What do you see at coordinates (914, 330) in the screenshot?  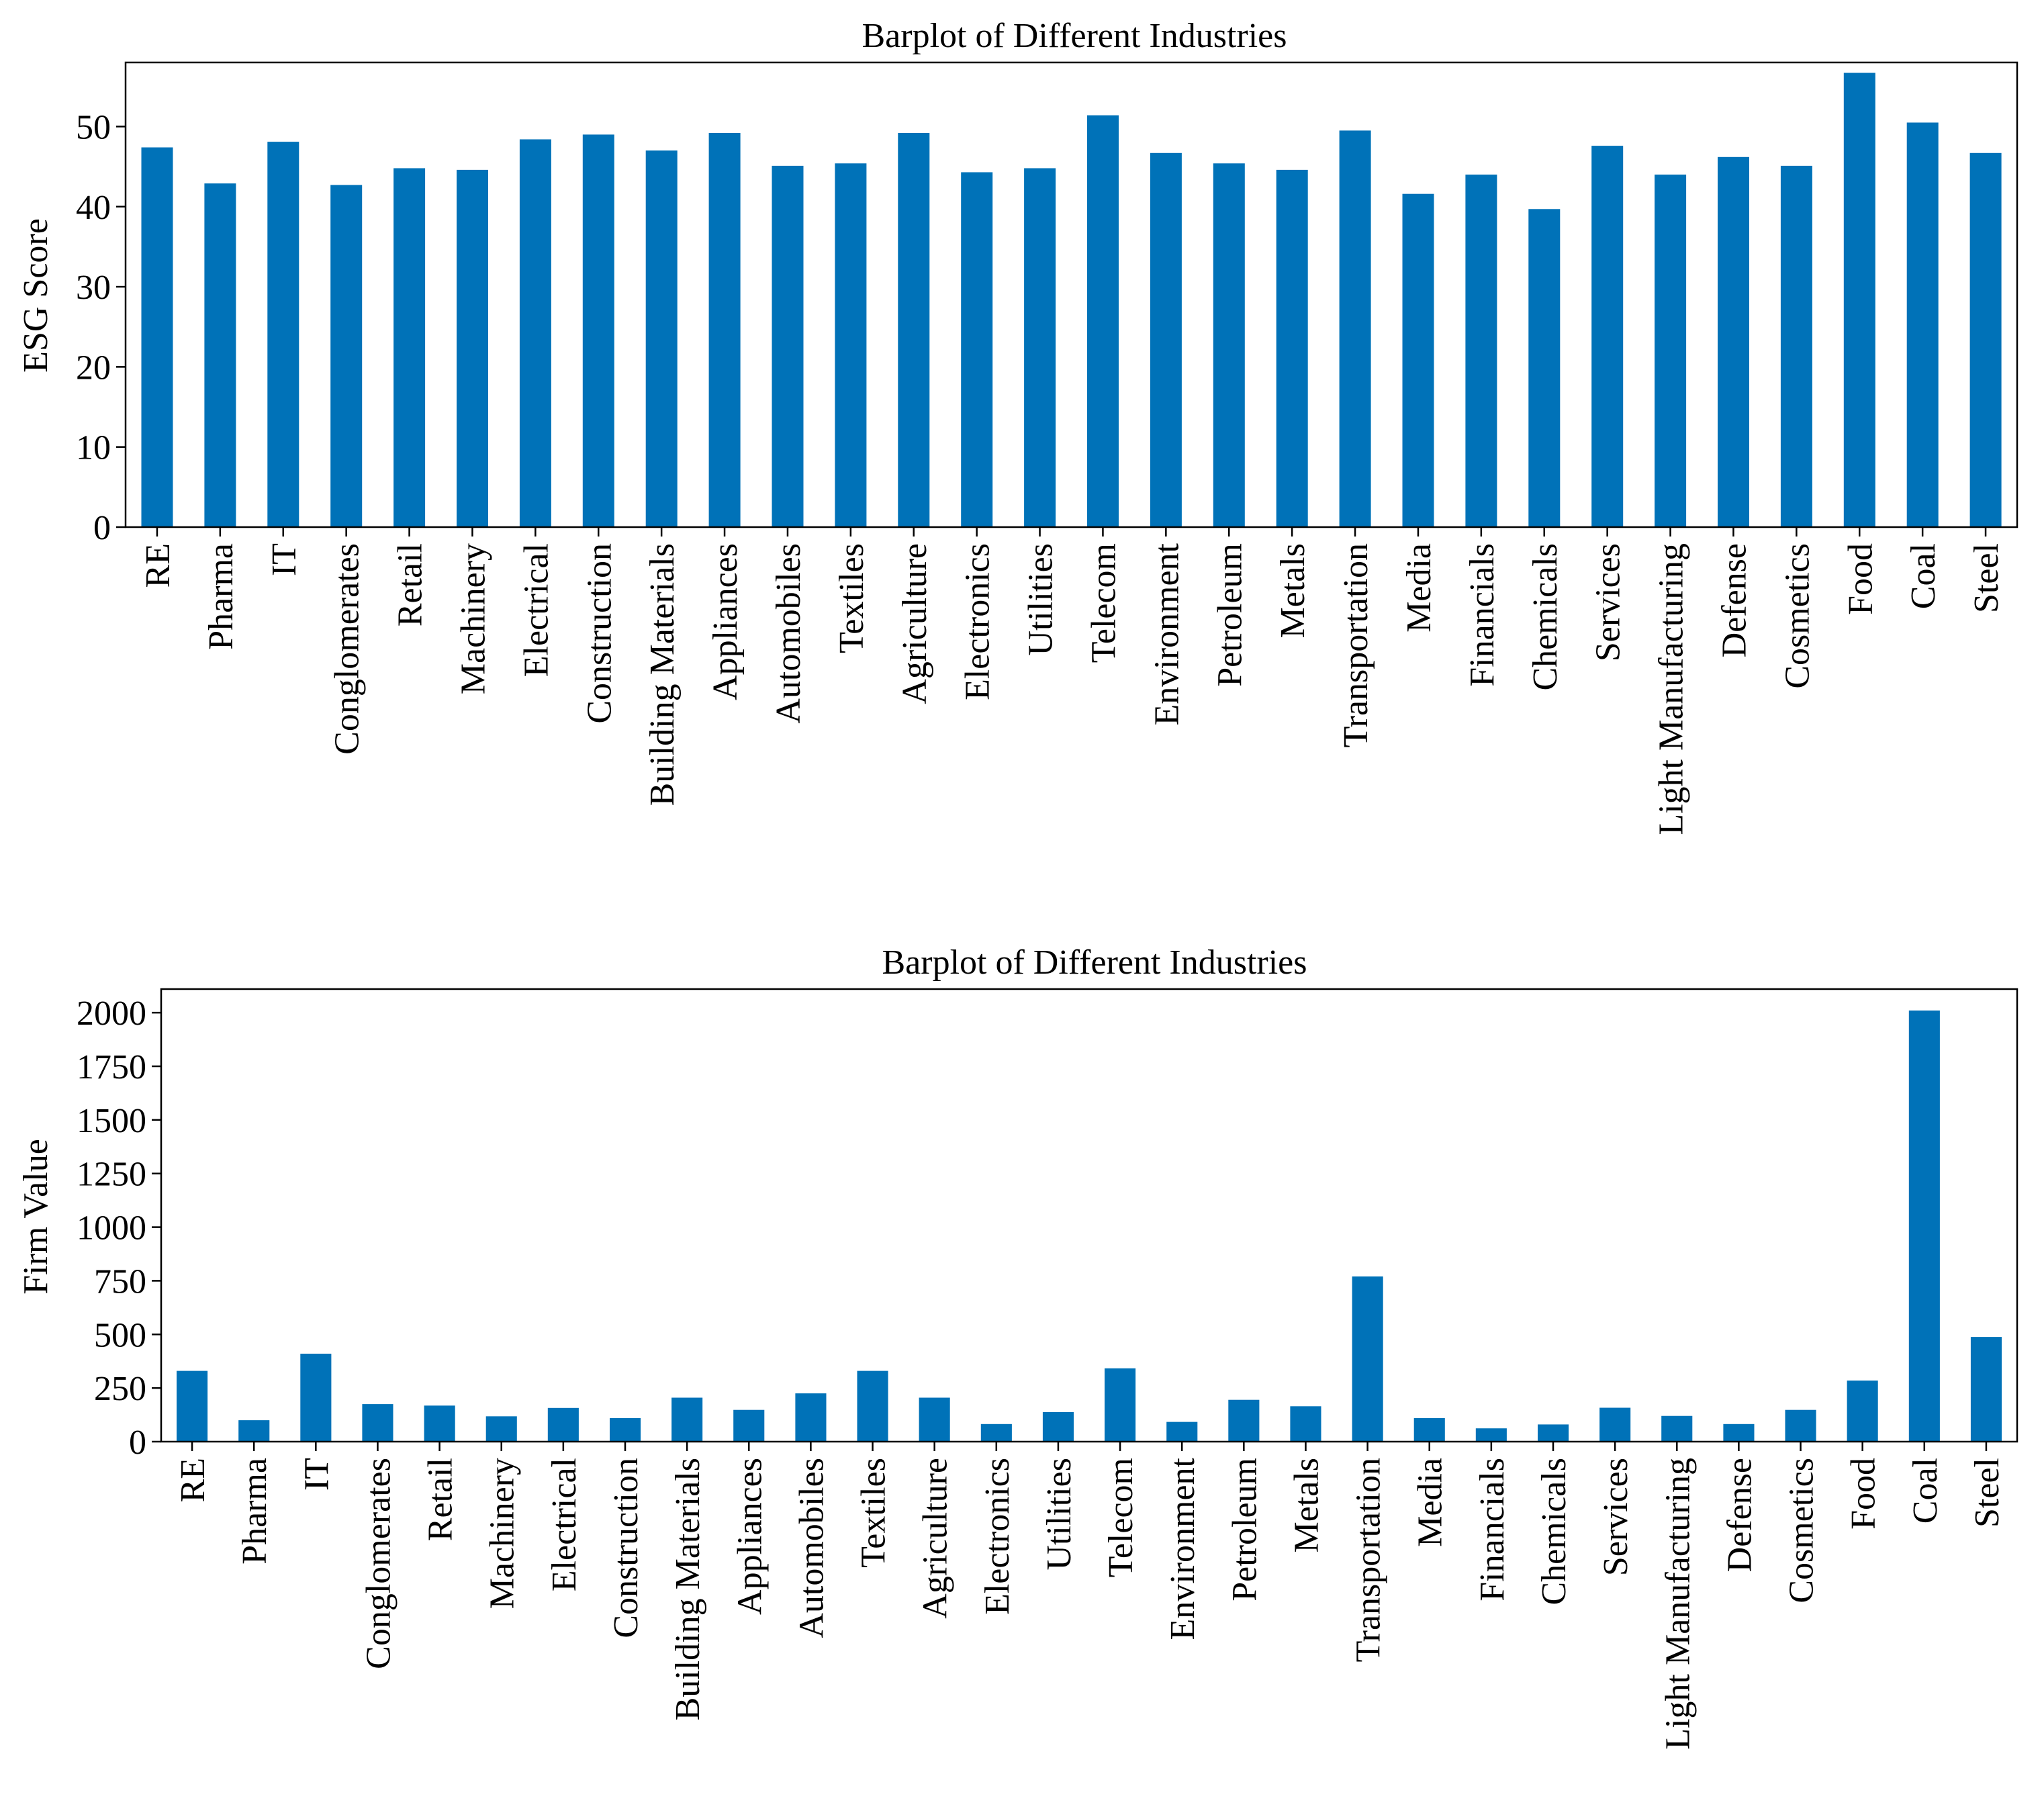 I see `esg-bar-agriculture` at bounding box center [914, 330].